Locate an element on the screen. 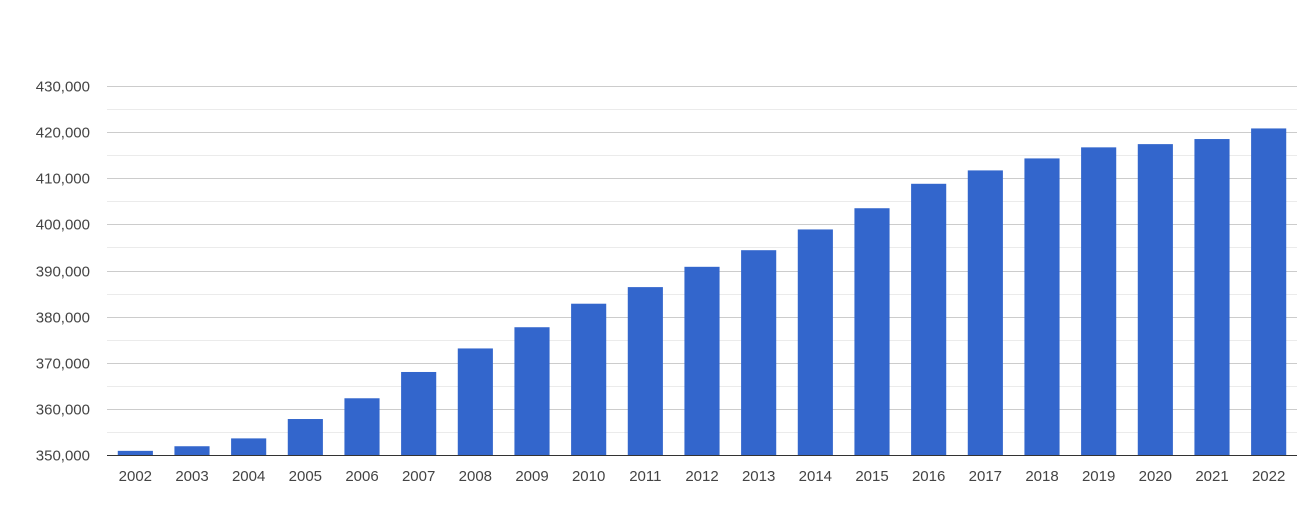 The width and height of the screenshot is (1305, 510). x-tick-label: 2008 is located at coordinates (475, 476).